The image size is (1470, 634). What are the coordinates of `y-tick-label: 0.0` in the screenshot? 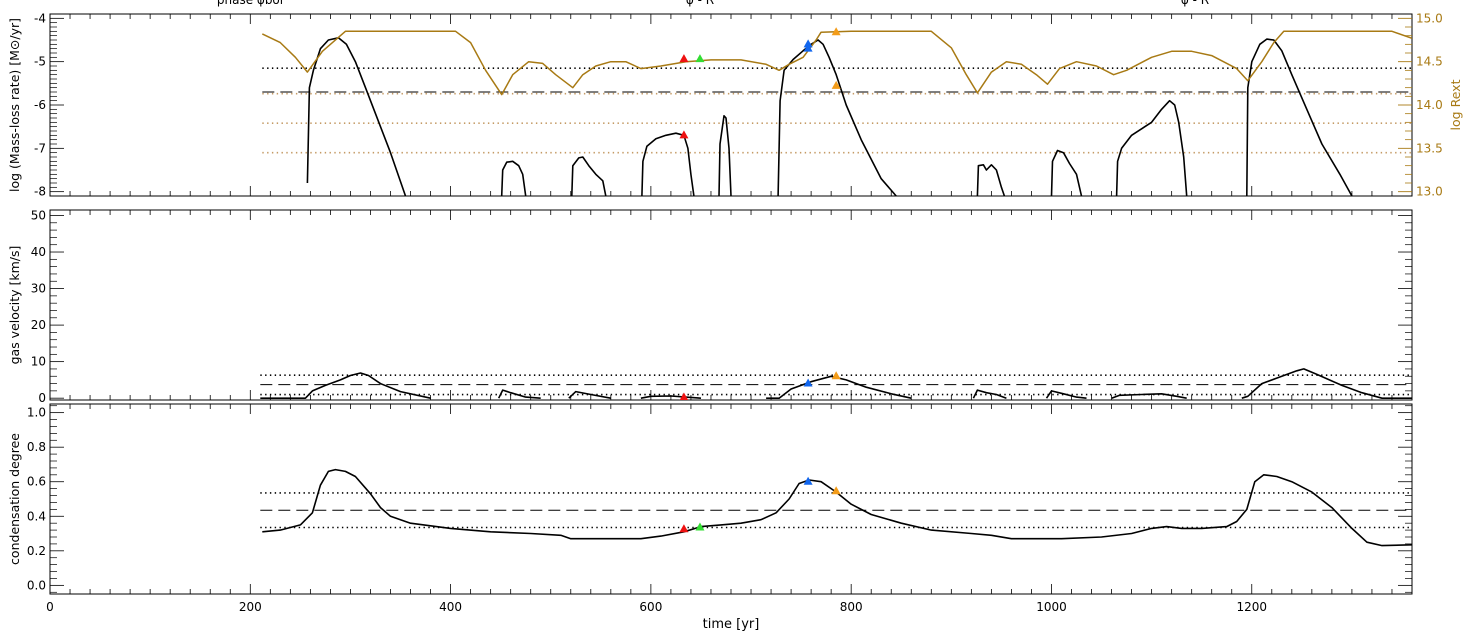 It's located at (36, 585).